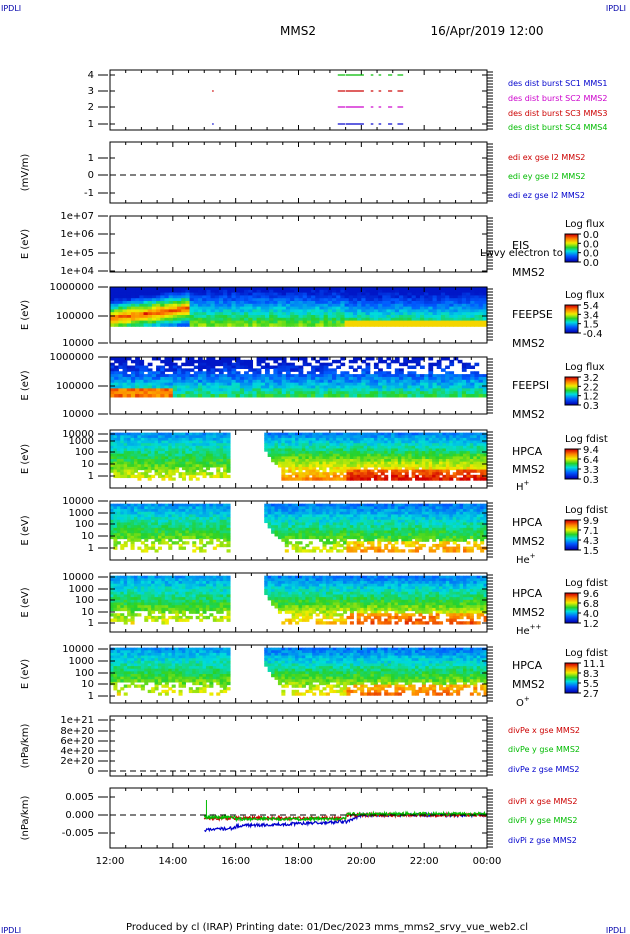 The width and height of the screenshot is (630, 934). I want to click on spectrogram, so click(299, 528).